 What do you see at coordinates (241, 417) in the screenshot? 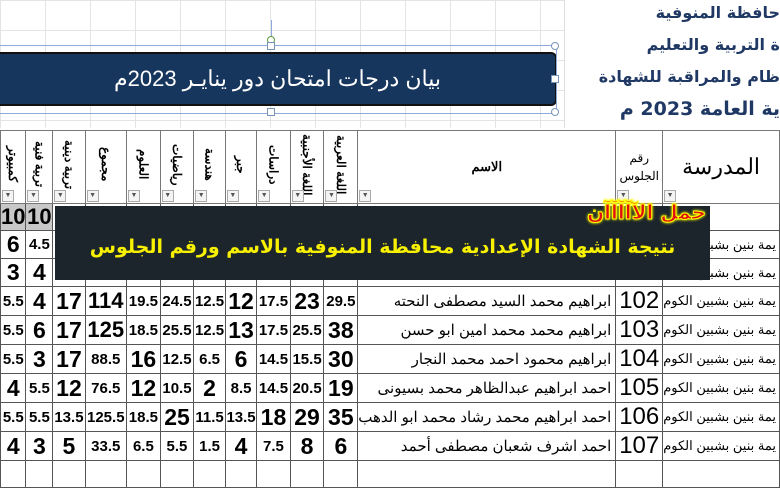
I see `grade-cell: 13.5` at bounding box center [241, 417].